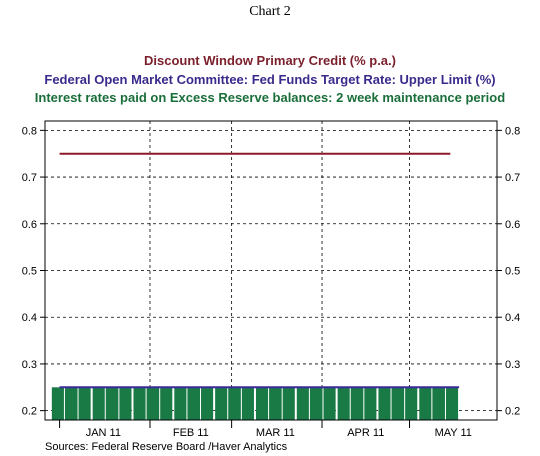  I want to click on y-tick-label-right: 0.6, so click(512, 225).